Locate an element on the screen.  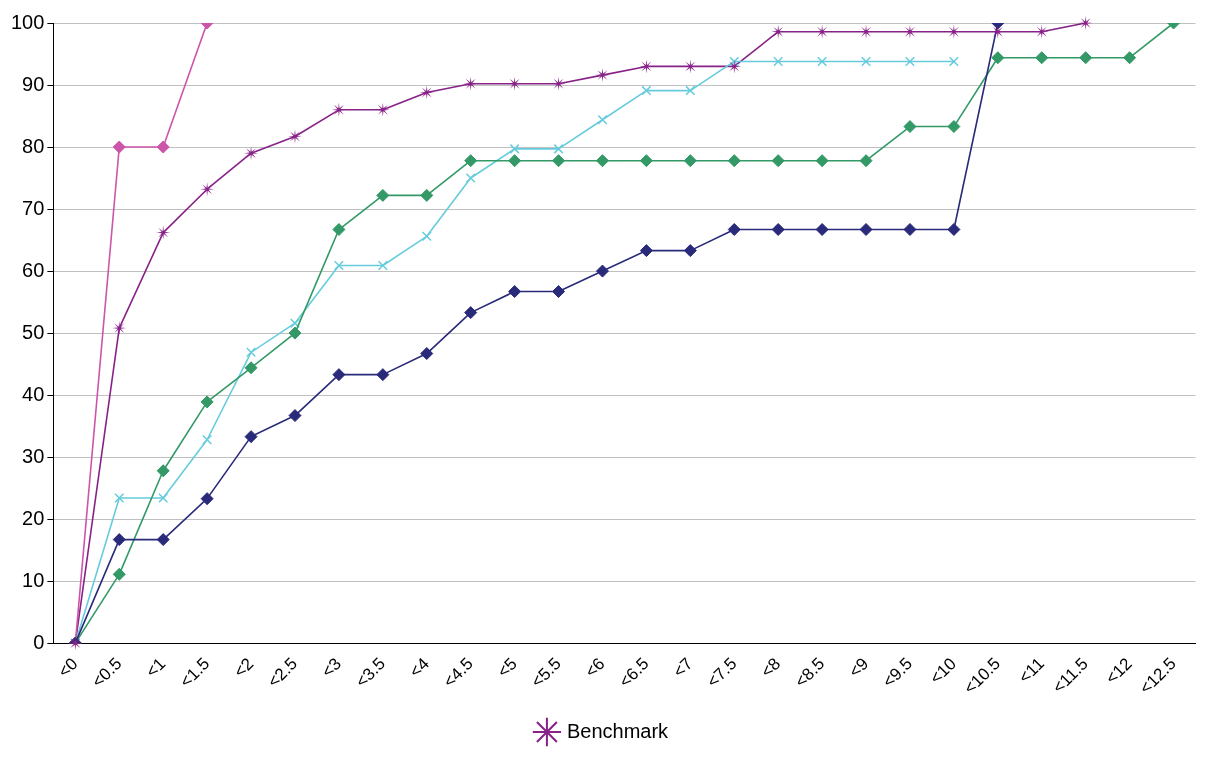
y-tick-label: 20 is located at coordinates (33, 517).